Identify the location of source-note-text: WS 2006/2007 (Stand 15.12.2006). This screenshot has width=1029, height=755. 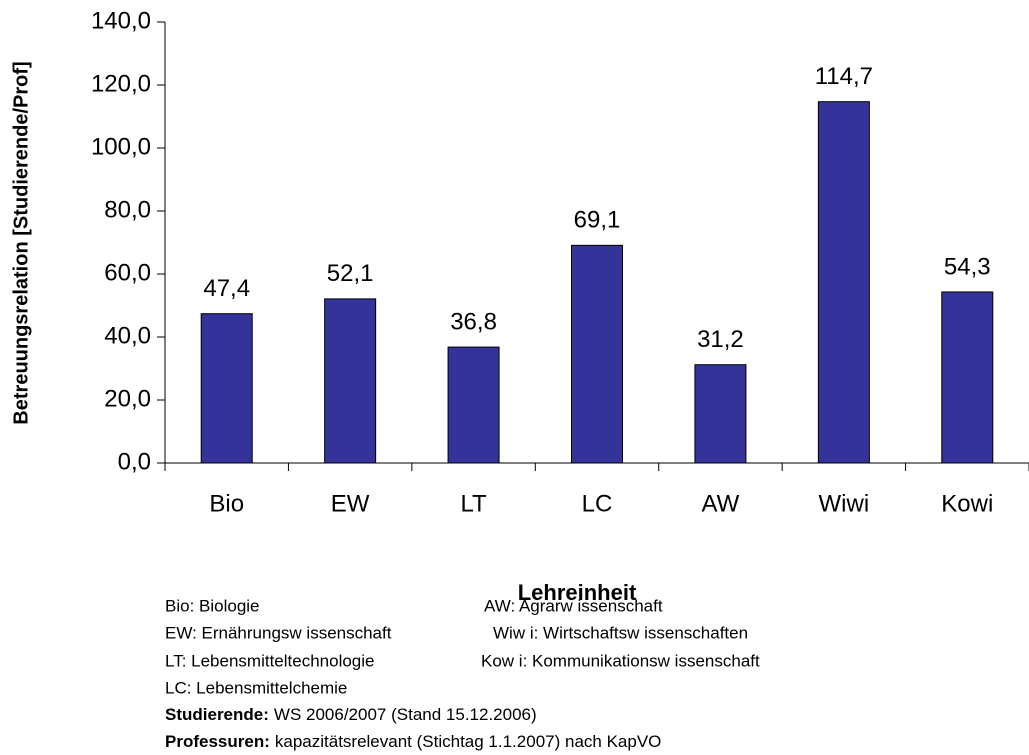
(405, 714).